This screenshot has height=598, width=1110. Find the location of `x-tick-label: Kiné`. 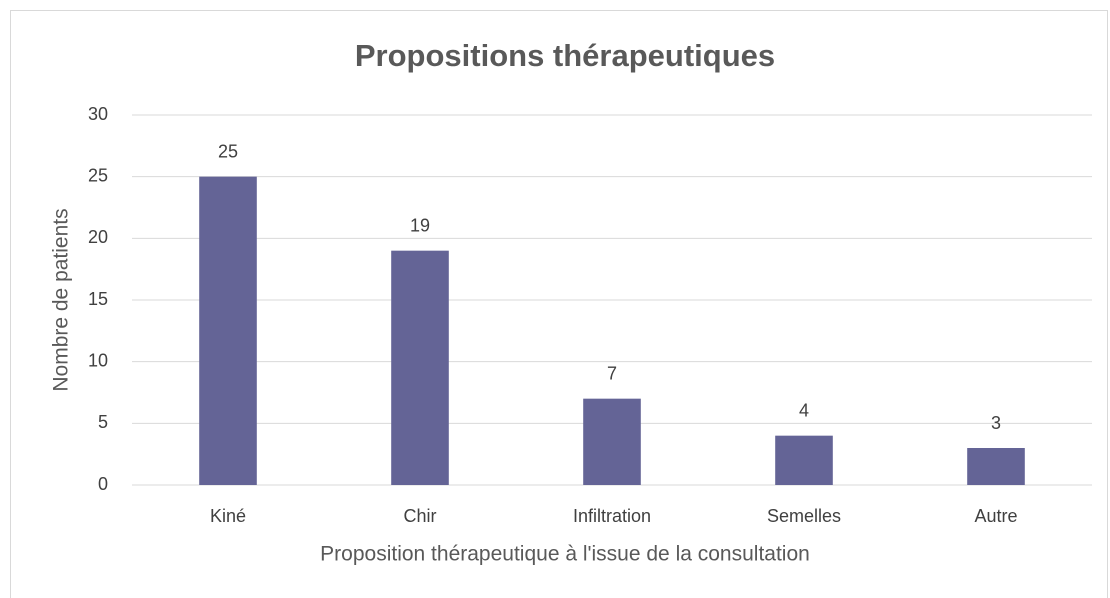

x-tick-label: Kiné is located at coordinates (228, 516).